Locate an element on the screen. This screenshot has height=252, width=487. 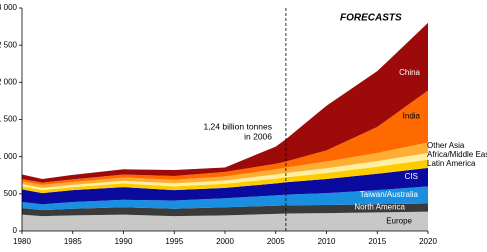
annotation: in 2006 is located at coordinates (258, 136).